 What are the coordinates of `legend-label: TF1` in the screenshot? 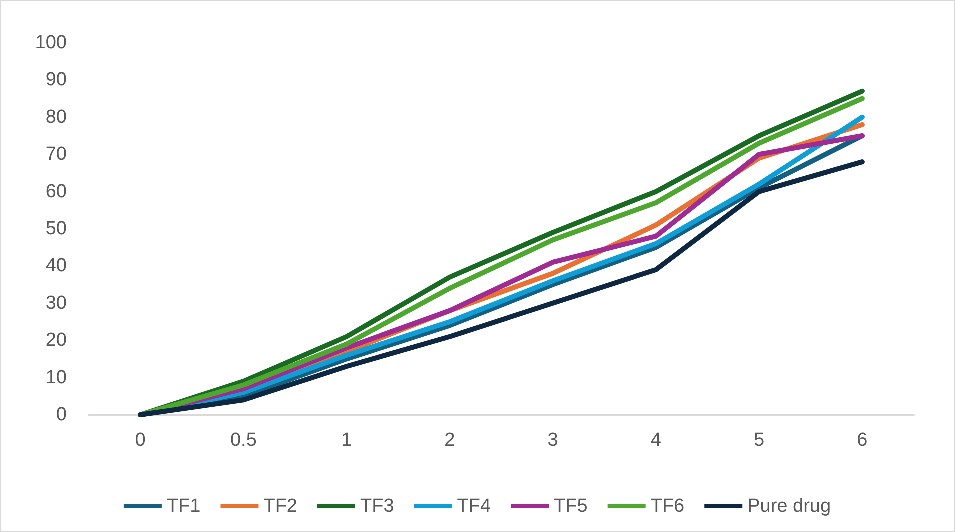 It's located at (183, 506).